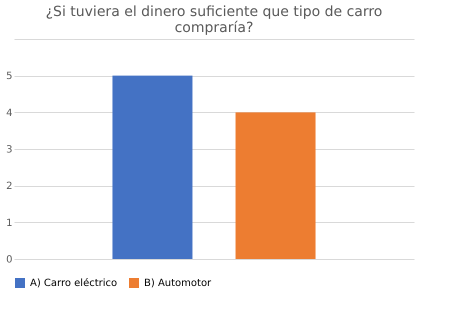 This screenshot has width=476, height=336. What do you see at coordinates (9, 150) in the screenshot?
I see `y-tick-label: 3` at bounding box center [9, 150].